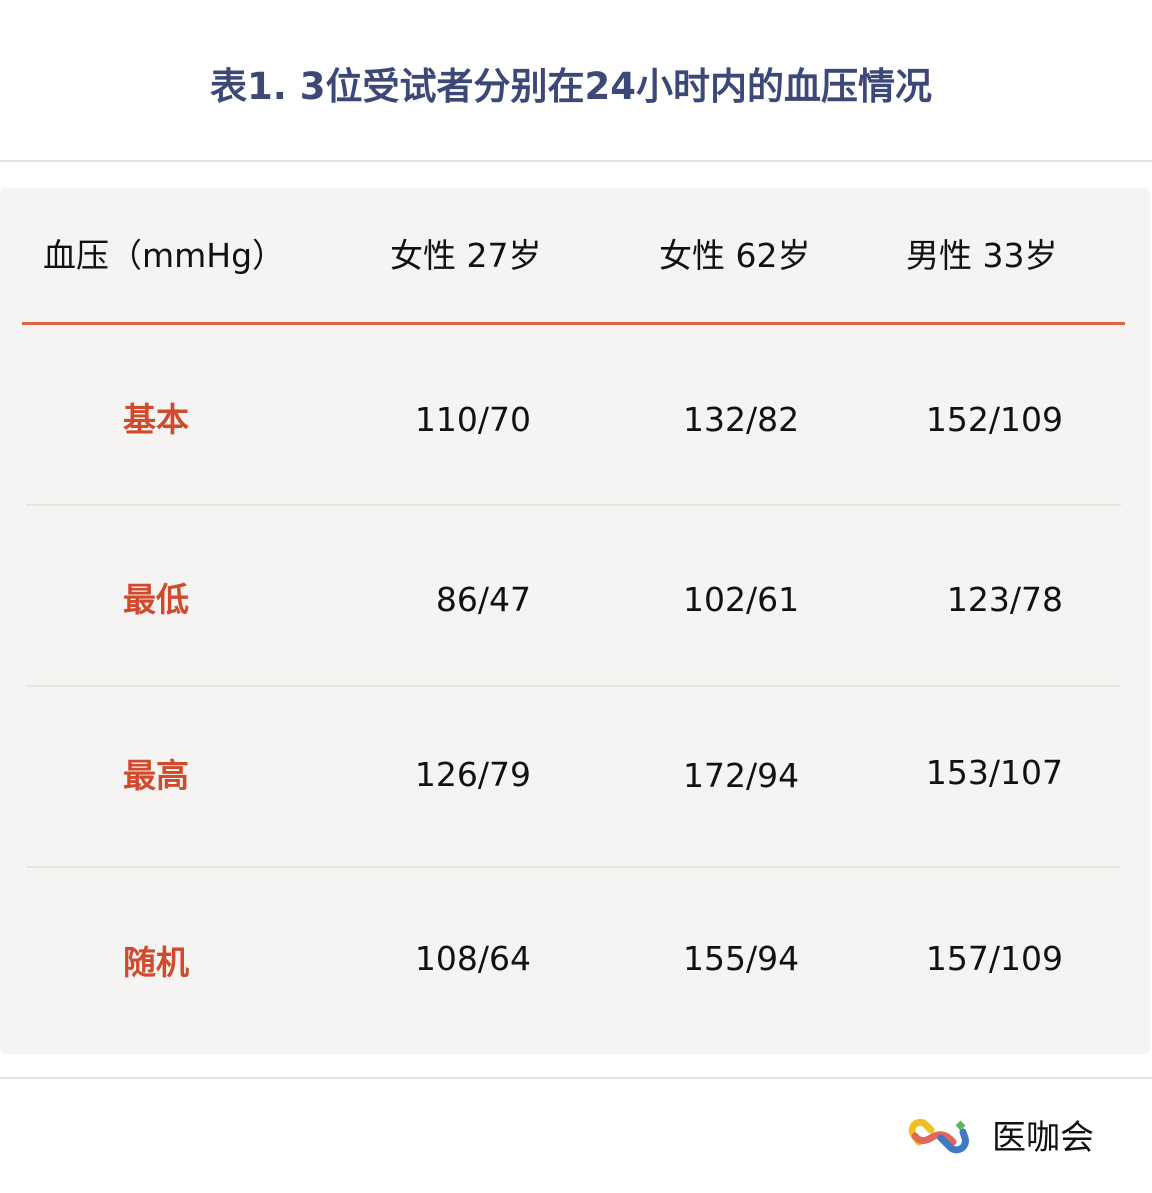 The image size is (1152, 1193). I want to click on table-cell: 123/78, so click(1004, 599).